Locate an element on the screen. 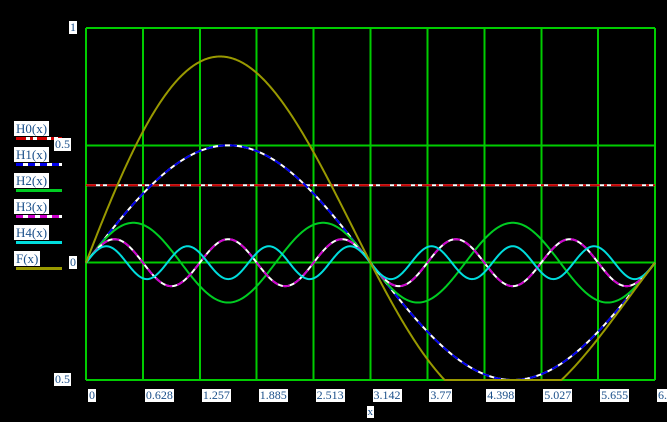 The height and width of the screenshot is (422, 667). legend-label: H2(x) is located at coordinates (32, 180).